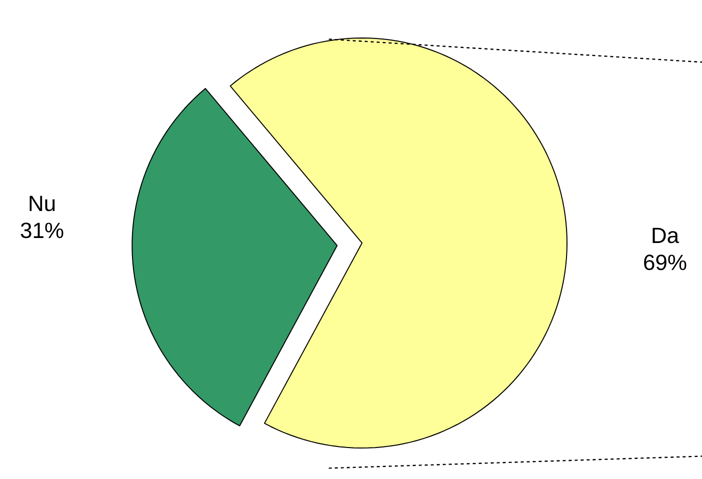 The width and height of the screenshot is (702, 479). What do you see at coordinates (665, 262) in the screenshot?
I see `data-label: 69%` at bounding box center [665, 262].